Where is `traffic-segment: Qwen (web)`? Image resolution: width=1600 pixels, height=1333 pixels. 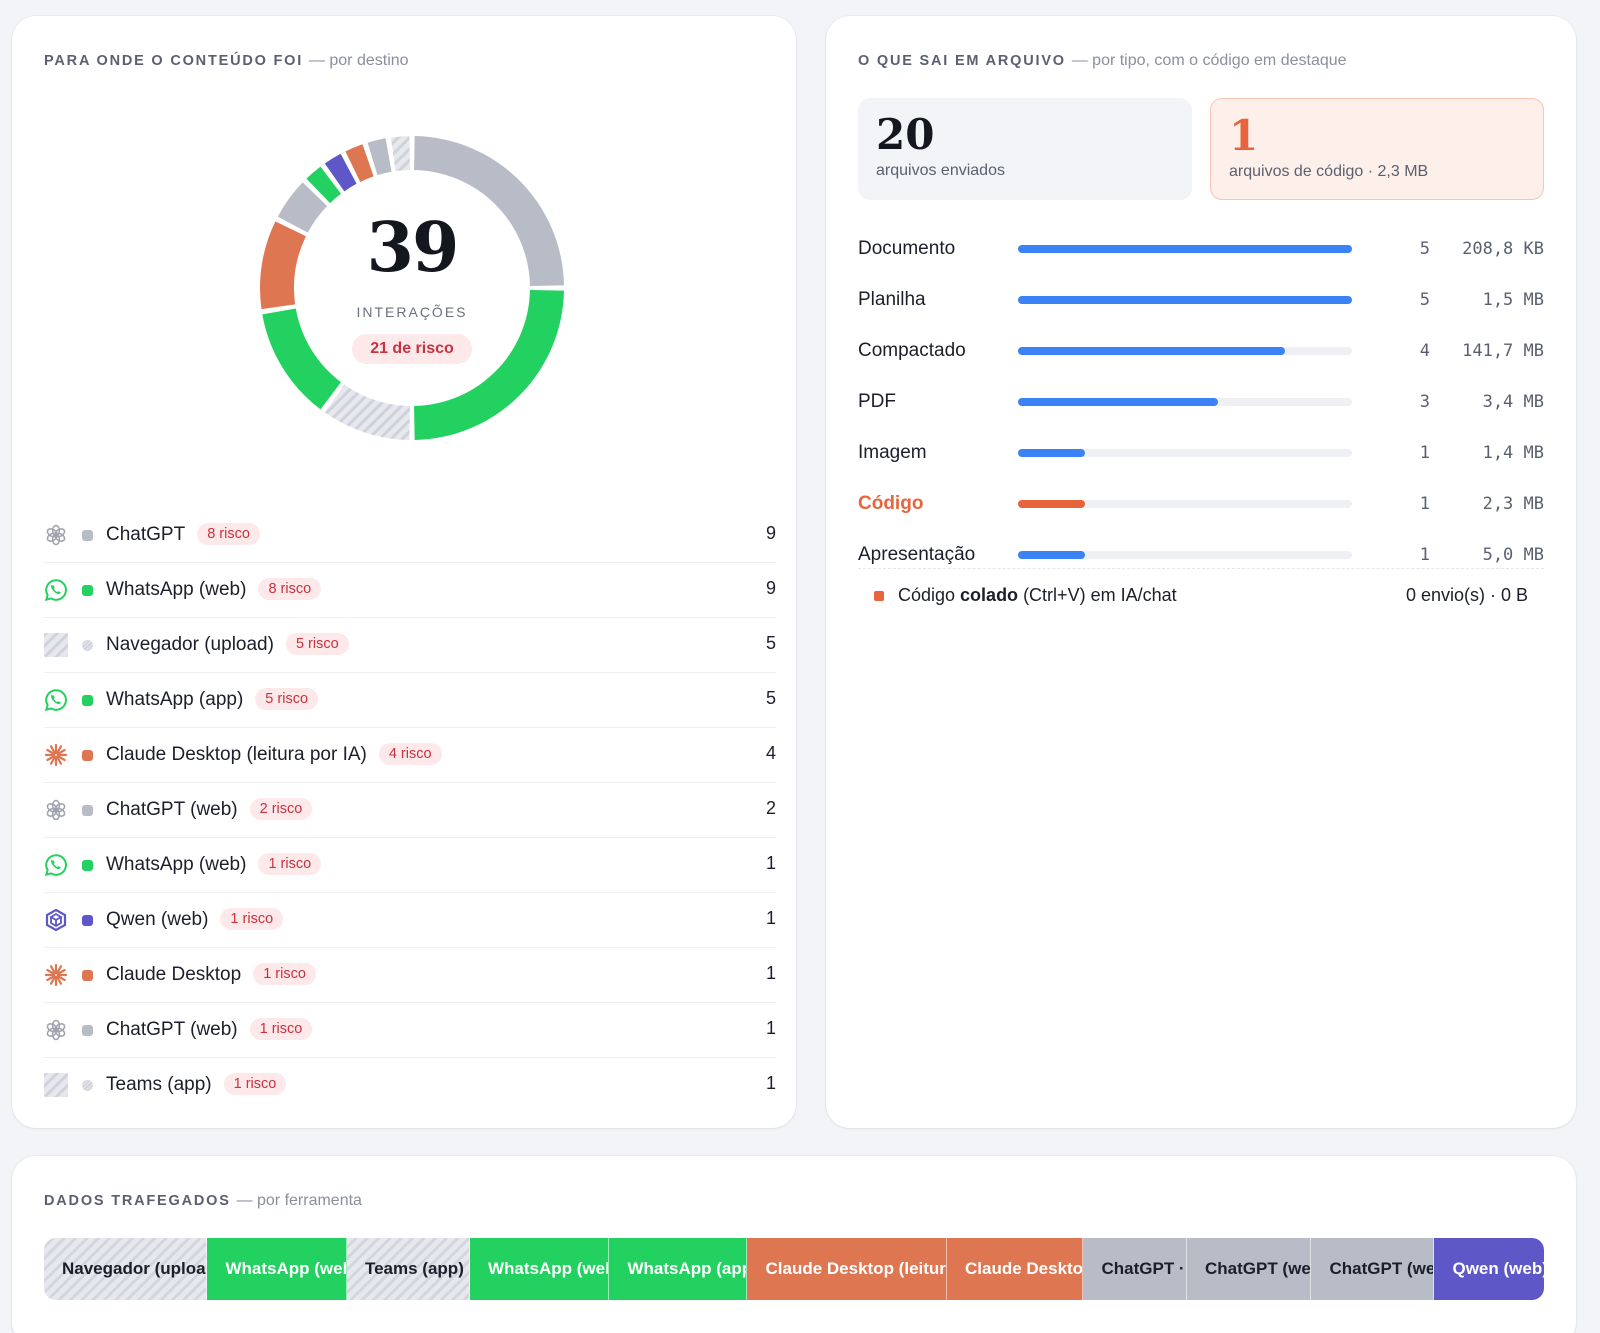 traffic-segment: Qwen (web) is located at coordinates (1489, 1269).